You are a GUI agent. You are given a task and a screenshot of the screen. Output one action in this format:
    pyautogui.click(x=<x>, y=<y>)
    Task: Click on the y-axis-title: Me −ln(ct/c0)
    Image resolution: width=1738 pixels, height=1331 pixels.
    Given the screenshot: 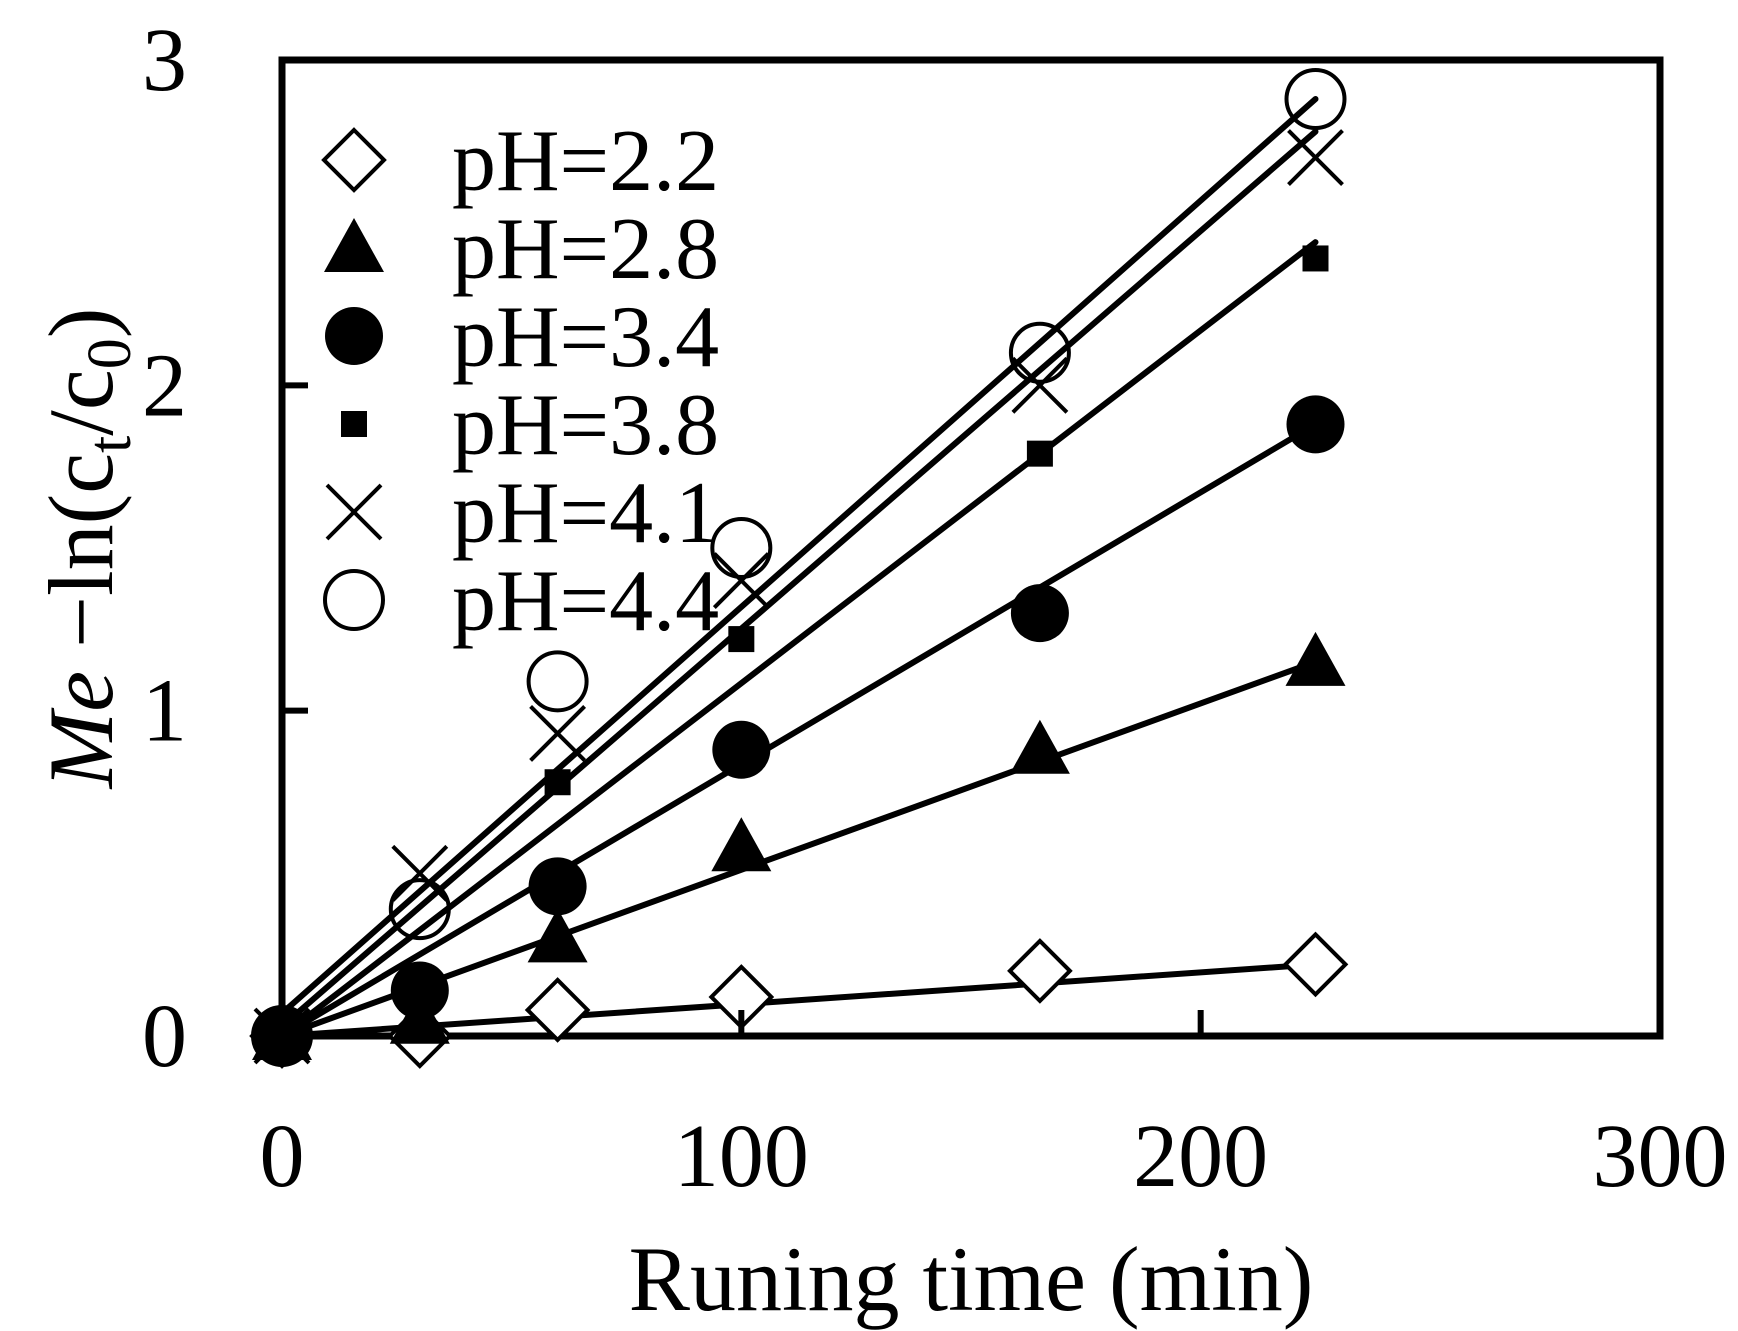 What is the action you would take?
    pyautogui.click(x=87, y=549)
    